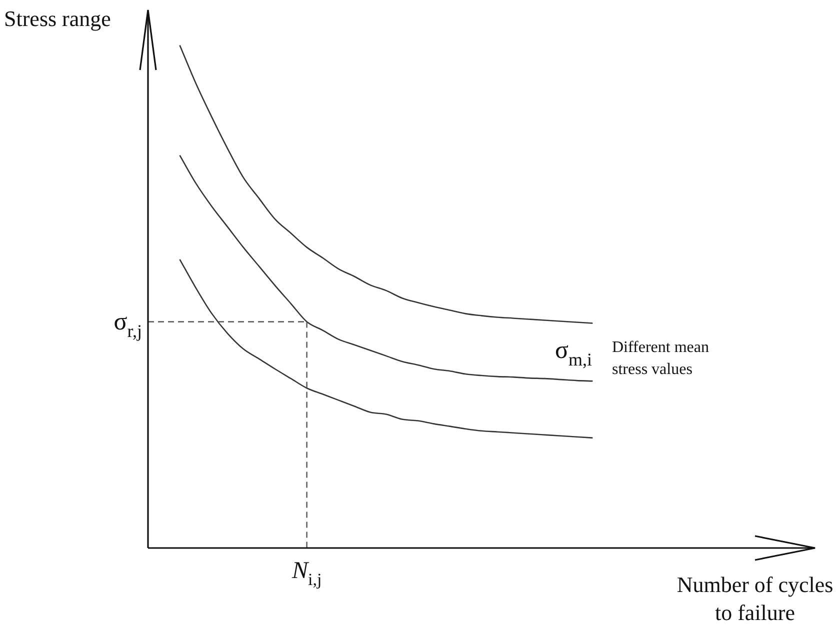 The width and height of the screenshot is (837, 635). What do you see at coordinates (755, 598) in the screenshot?
I see `x-axis-title: Number of cycles to failure` at bounding box center [755, 598].